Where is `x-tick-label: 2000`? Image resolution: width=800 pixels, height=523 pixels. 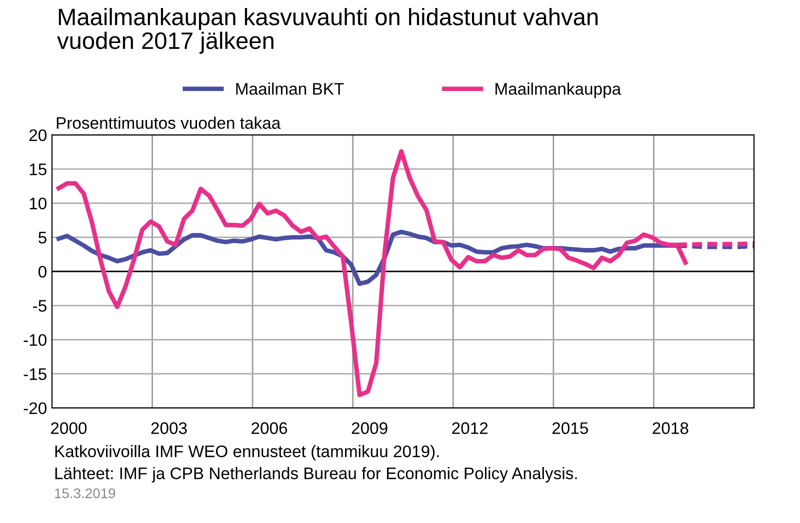
x-tick-label: 2000 is located at coordinates (69, 428).